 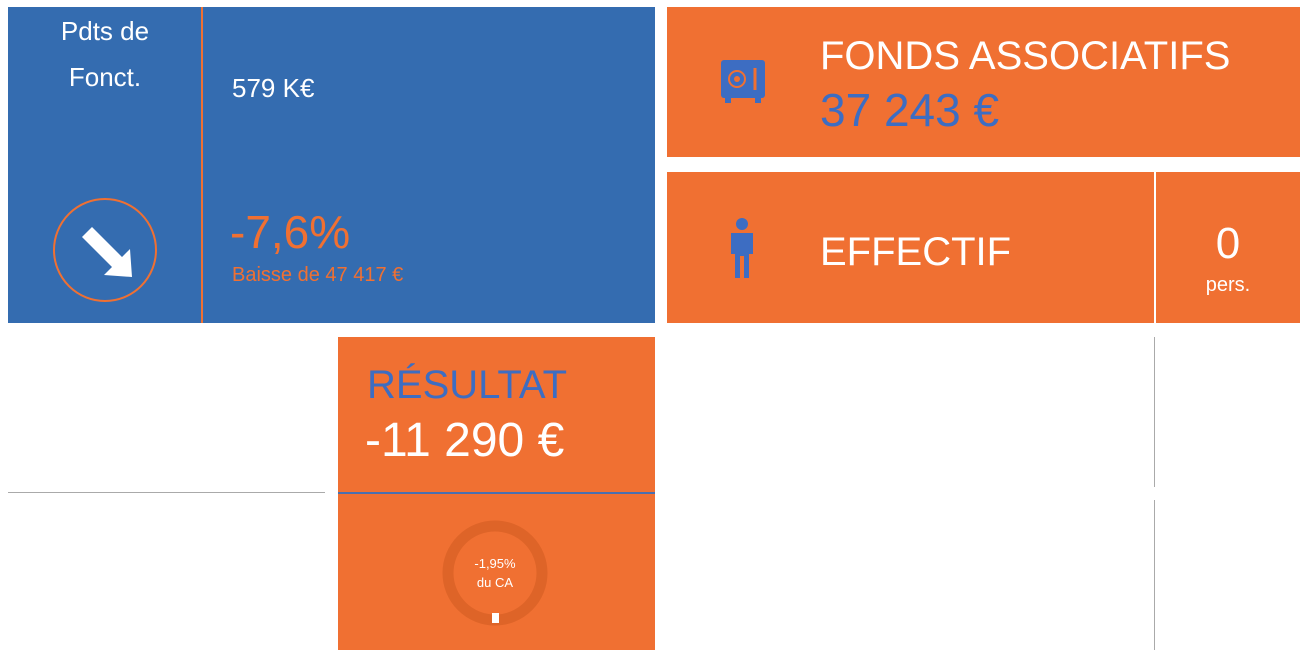 What do you see at coordinates (743, 81) in the screenshot?
I see `safe-icon` at bounding box center [743, 81].